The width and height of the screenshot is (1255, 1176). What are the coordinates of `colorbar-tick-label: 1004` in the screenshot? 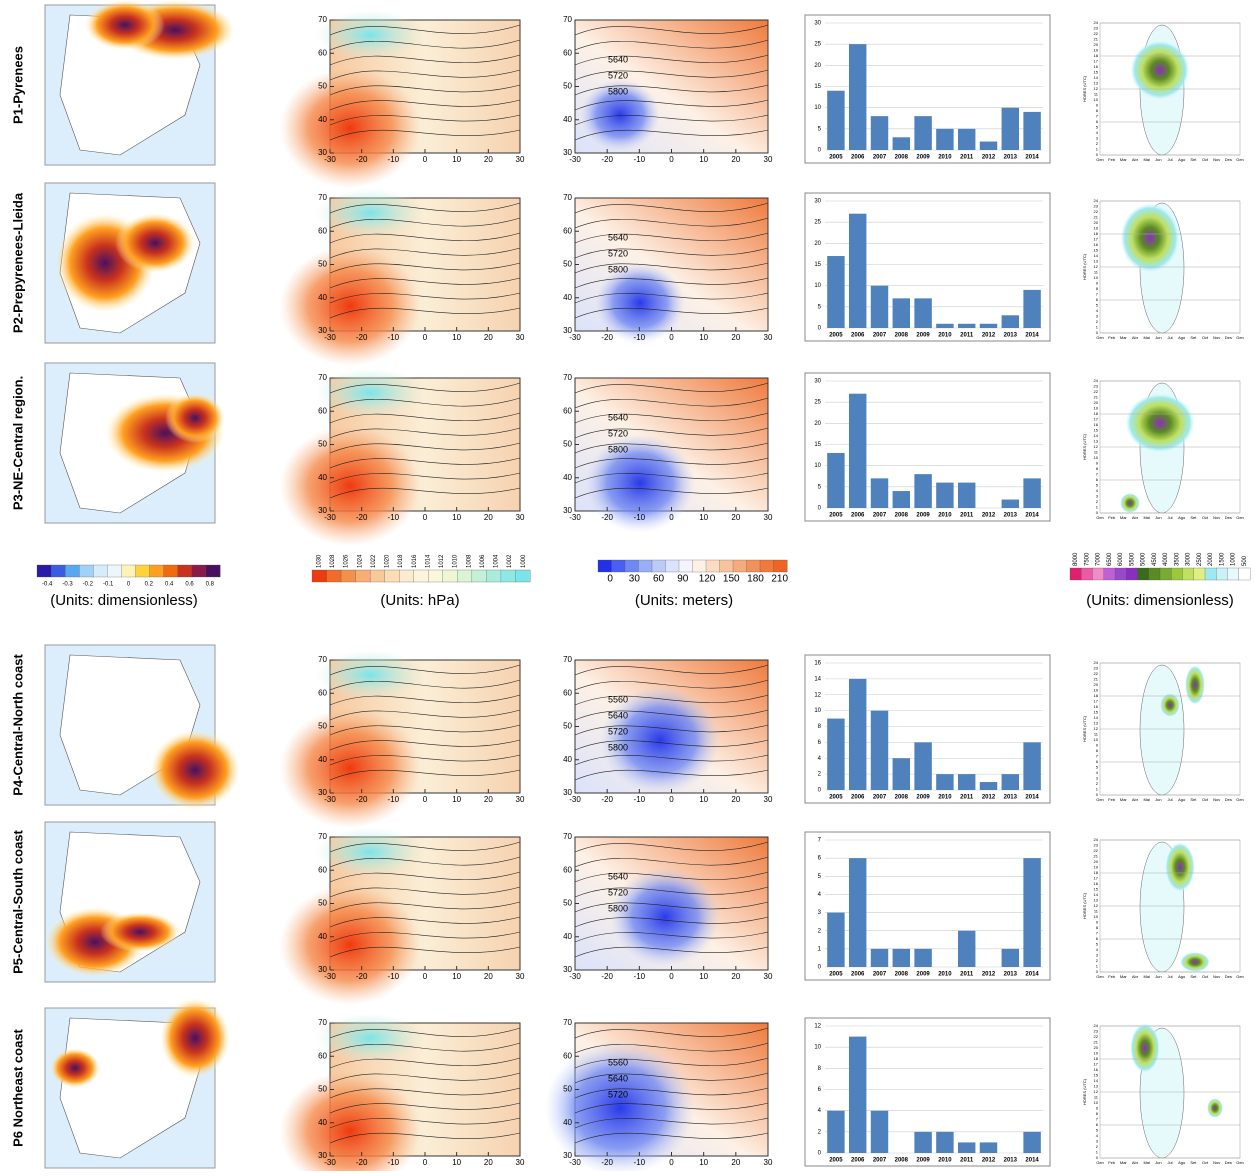 It's located at (497, 561).